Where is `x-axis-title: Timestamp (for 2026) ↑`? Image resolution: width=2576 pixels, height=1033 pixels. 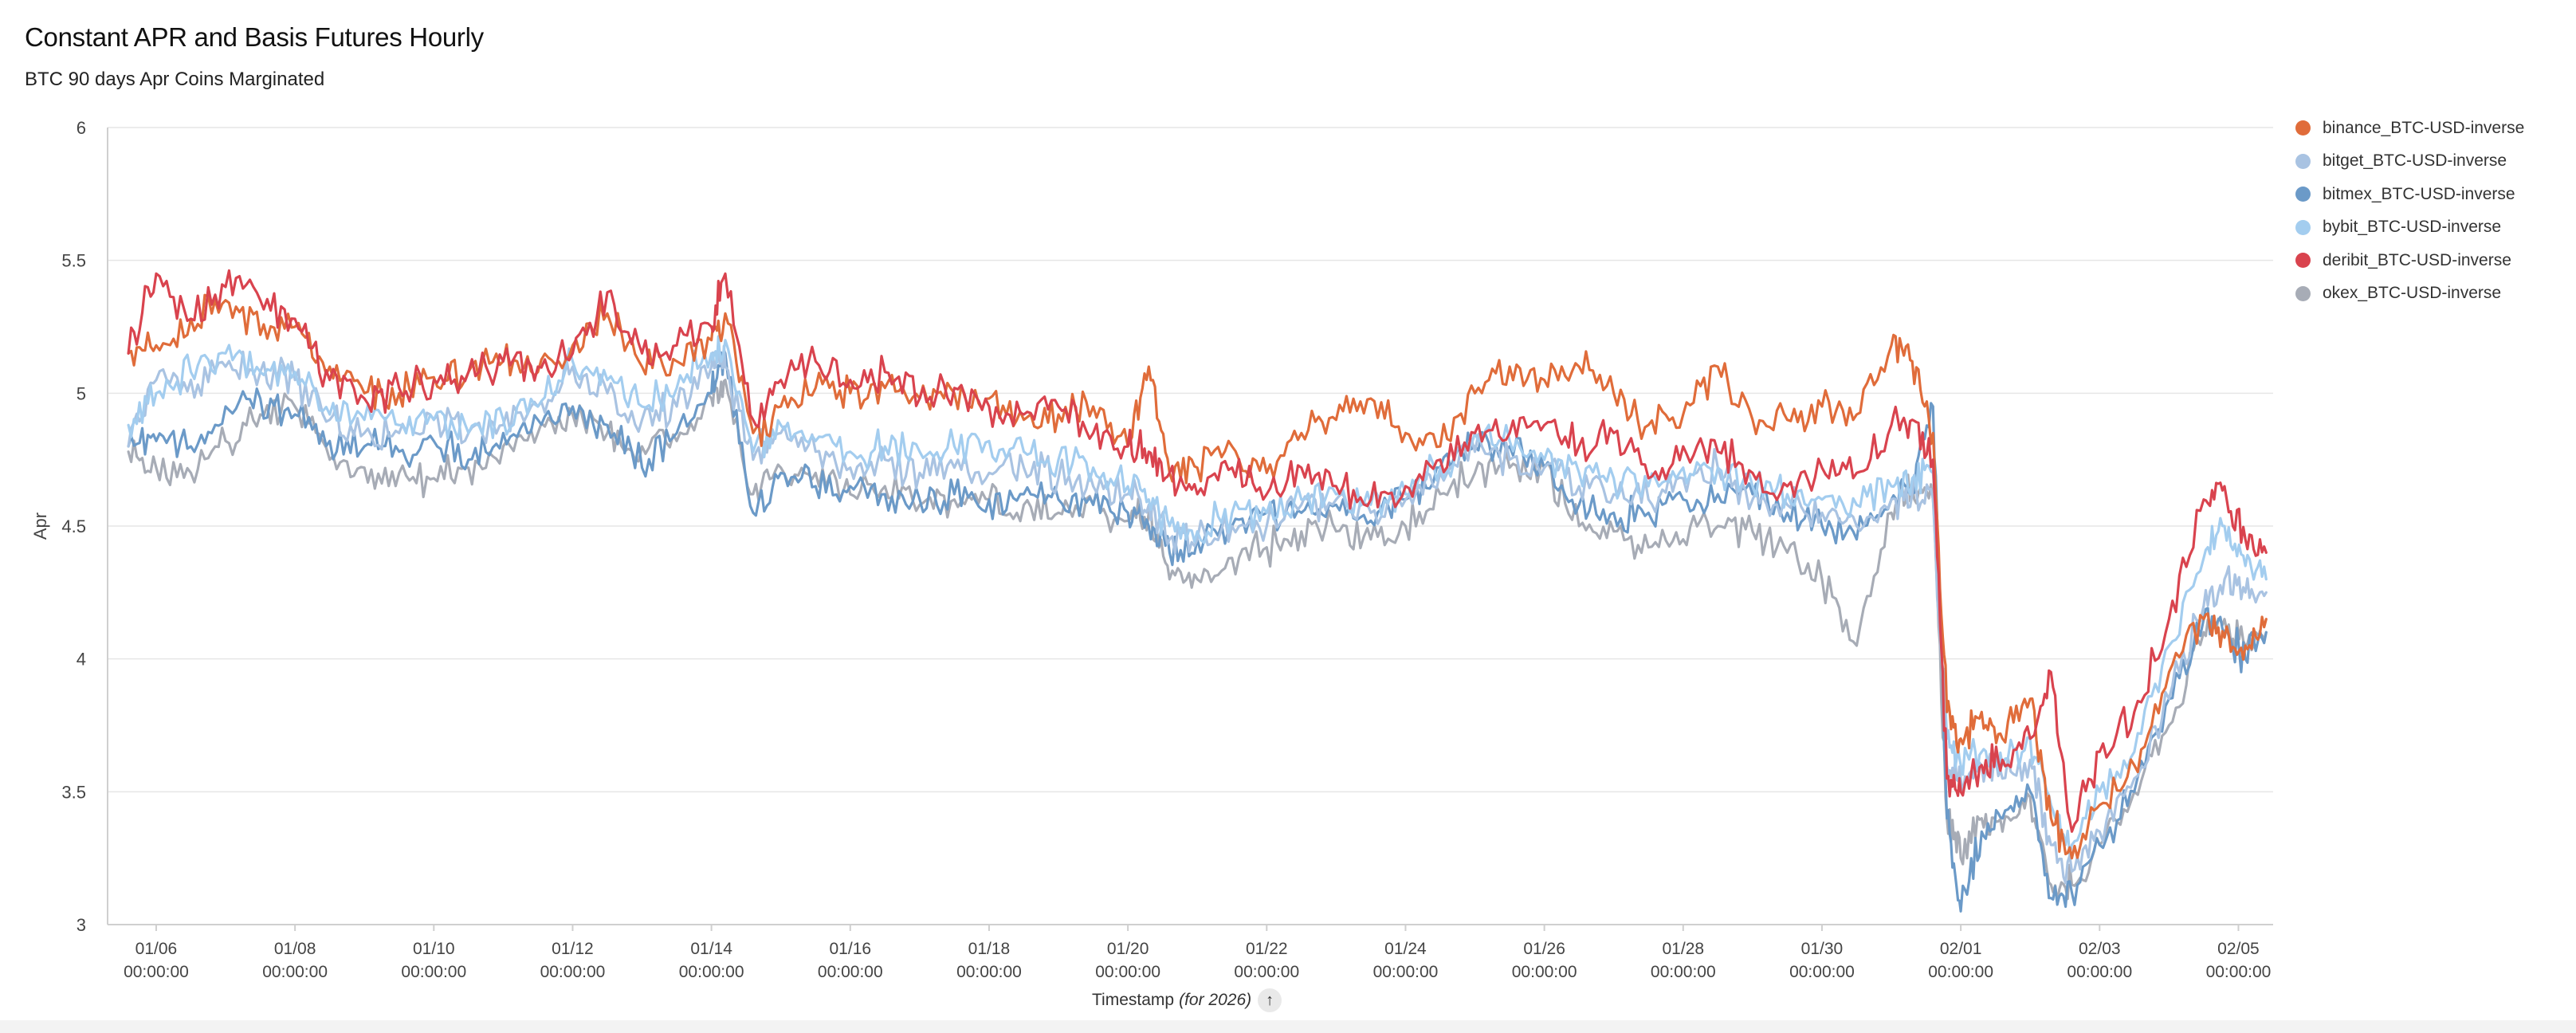
x-axis-title: Timestamp (for 2026) ↑ is located at coordinates (1187, 1000).